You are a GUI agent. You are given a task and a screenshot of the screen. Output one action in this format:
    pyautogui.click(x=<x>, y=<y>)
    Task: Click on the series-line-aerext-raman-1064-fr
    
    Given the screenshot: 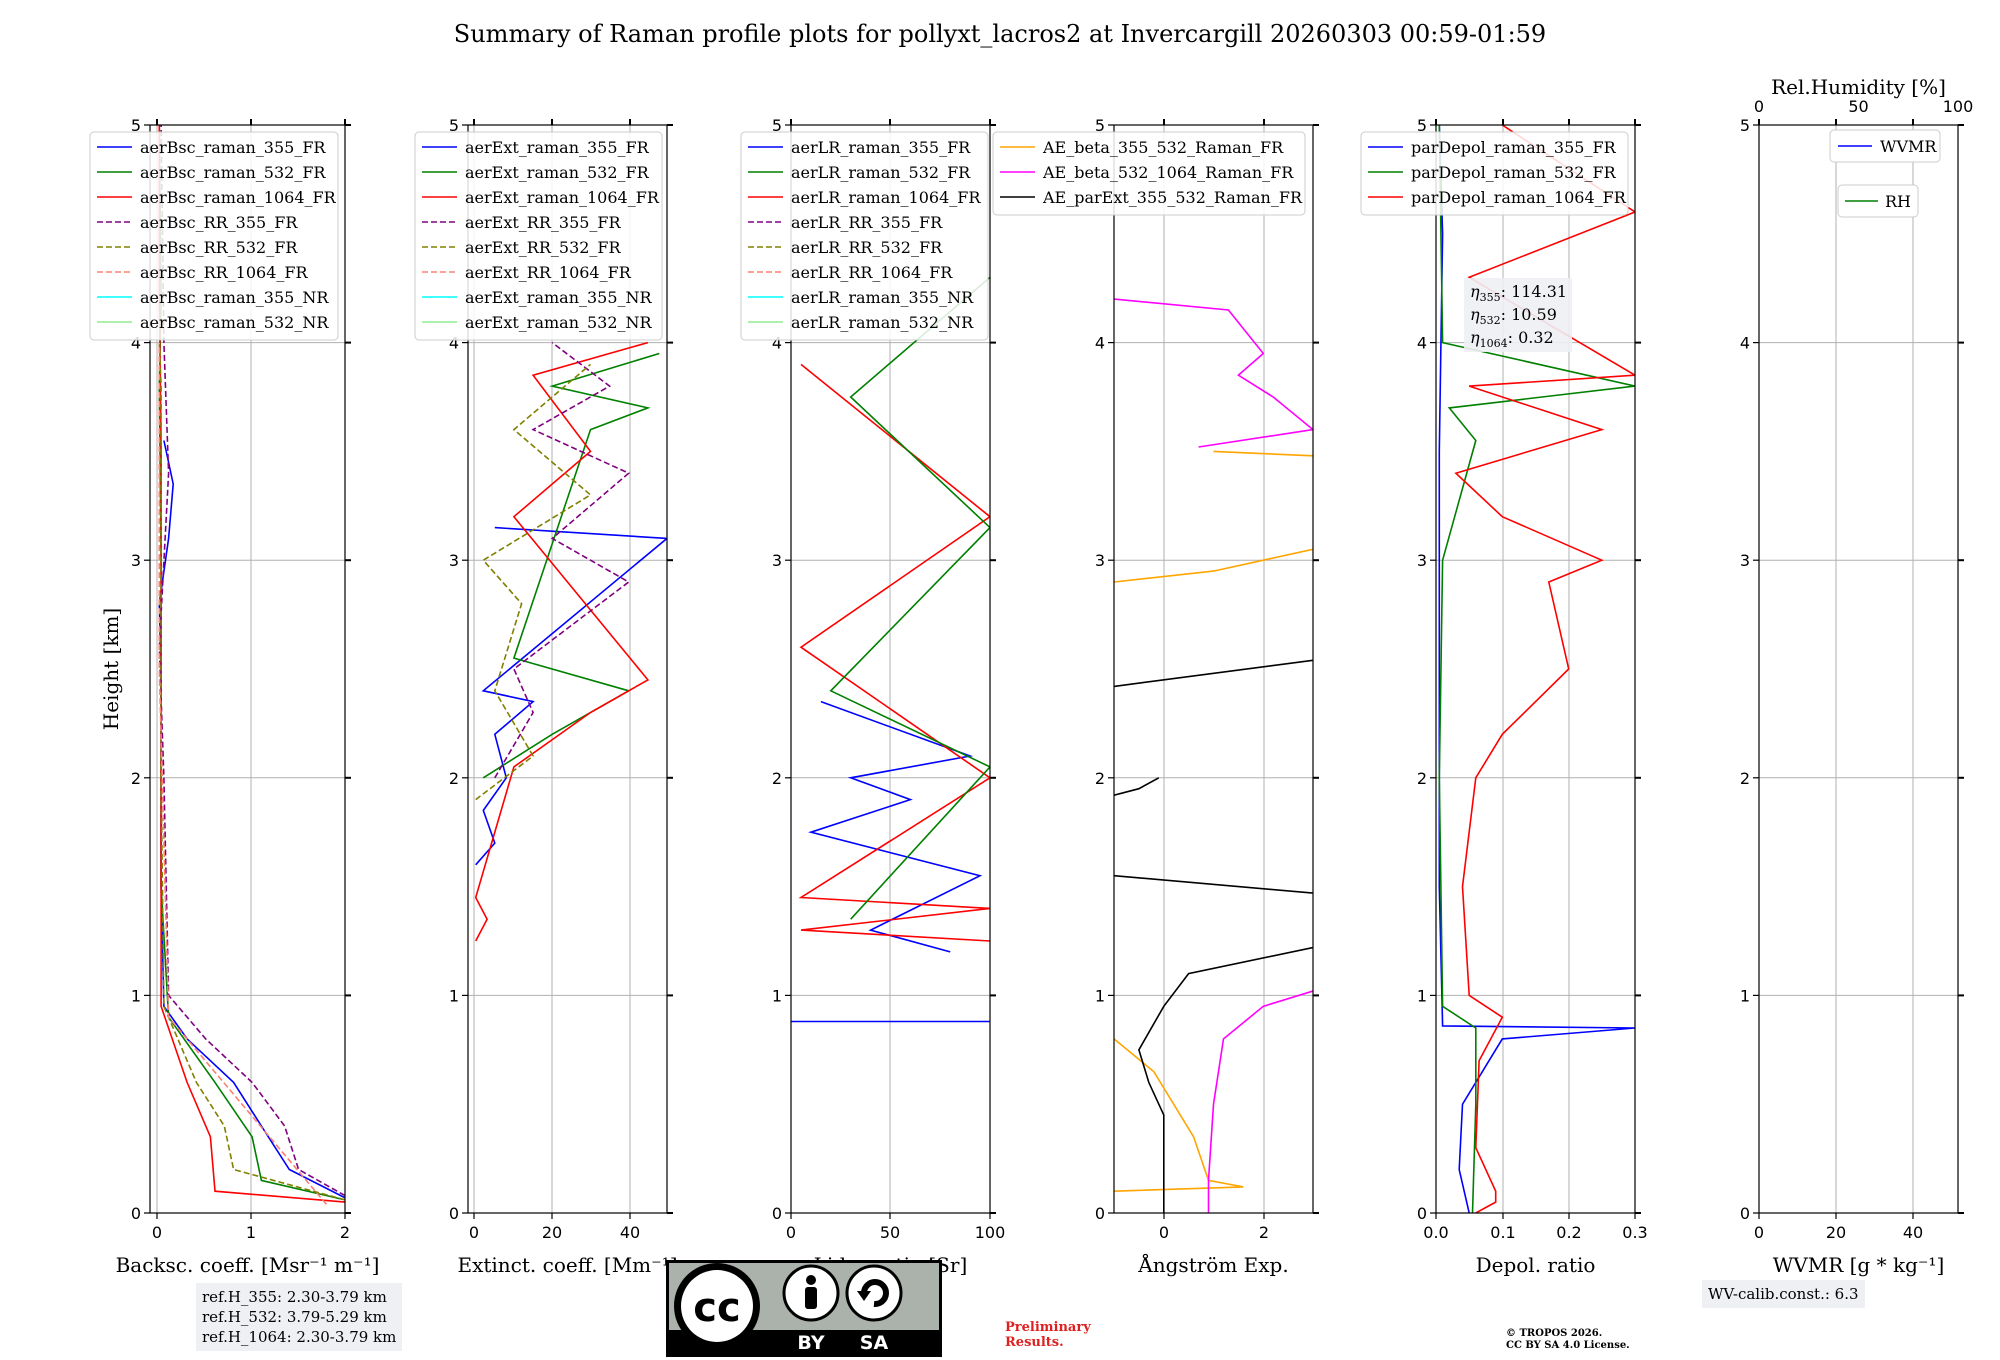 What is the action you would take?
    pyautogui.click(x=562, y=641)
    